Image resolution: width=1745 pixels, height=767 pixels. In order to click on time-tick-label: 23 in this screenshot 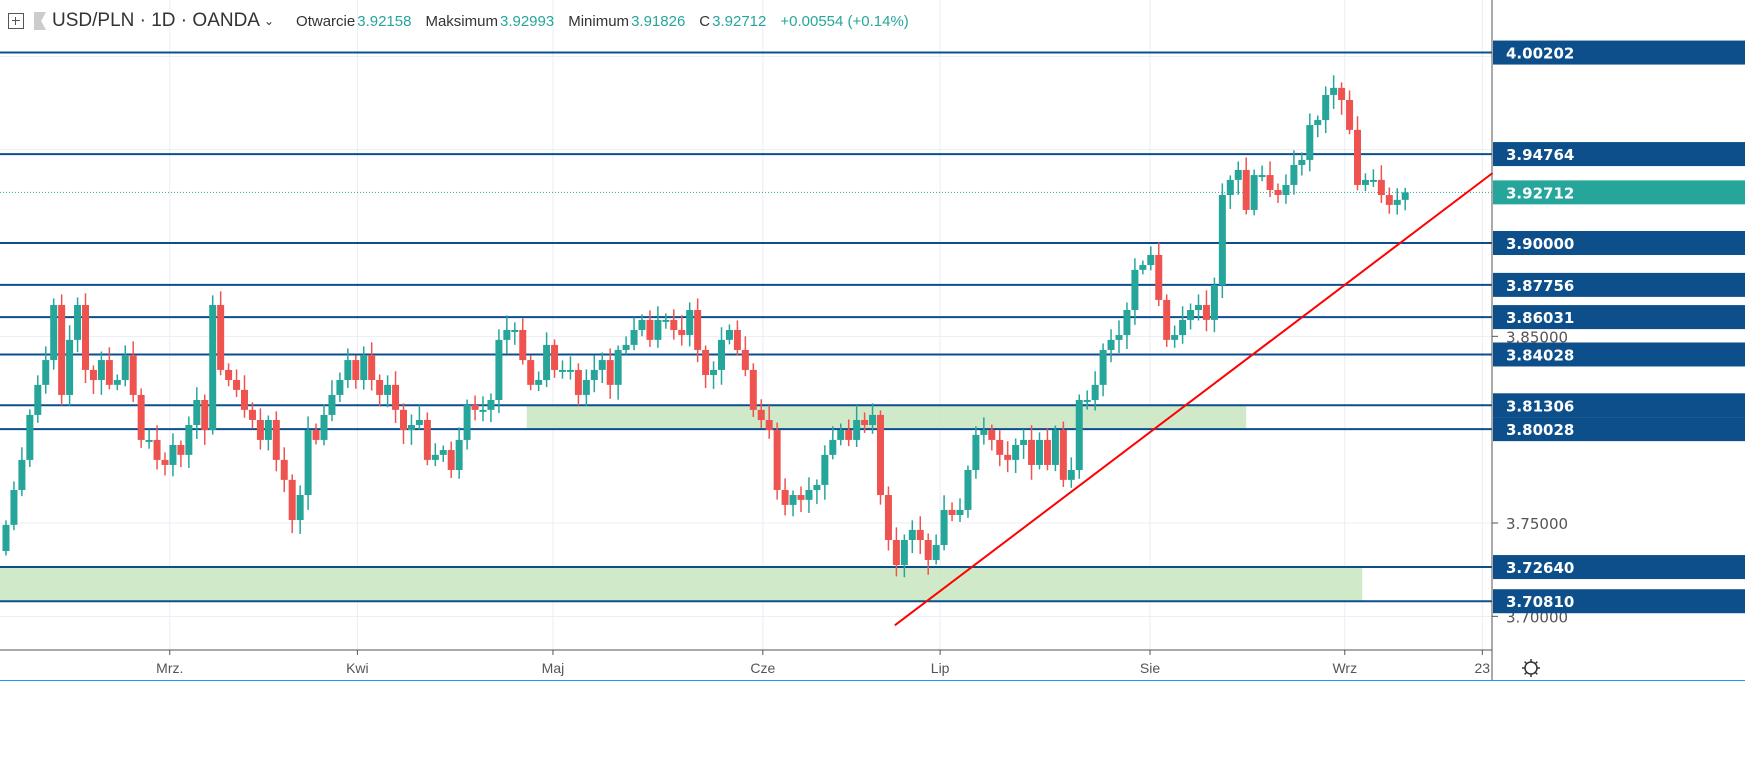, I will do `click(1483, 668)`.